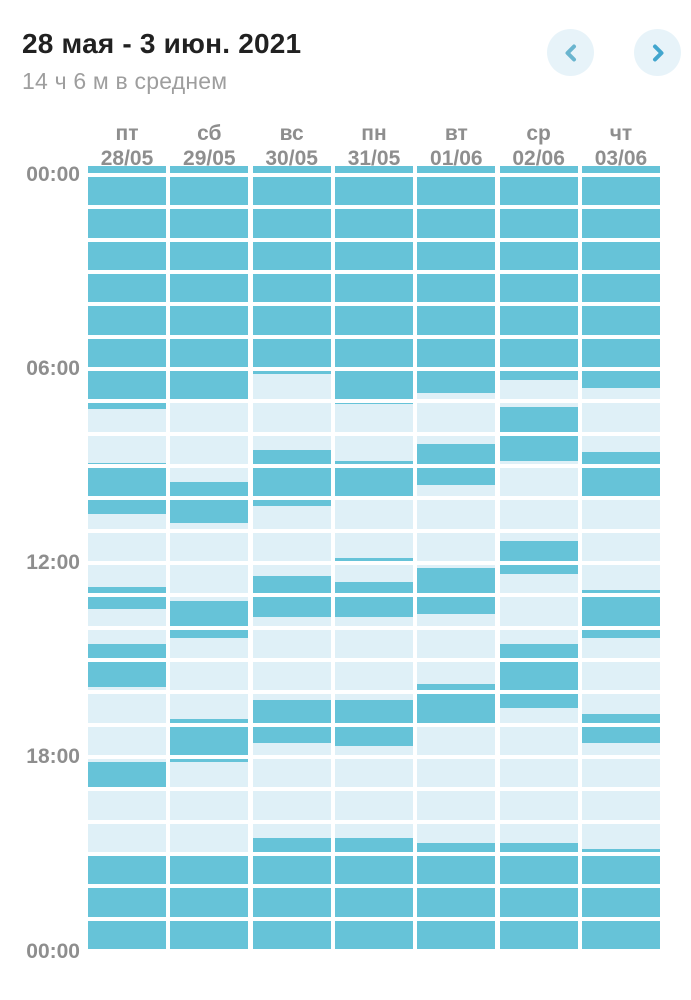 Image resolution: width=691 pixels, height=1000 pixels. I want to click on day-date-label: 29/05, so click(209, 158).